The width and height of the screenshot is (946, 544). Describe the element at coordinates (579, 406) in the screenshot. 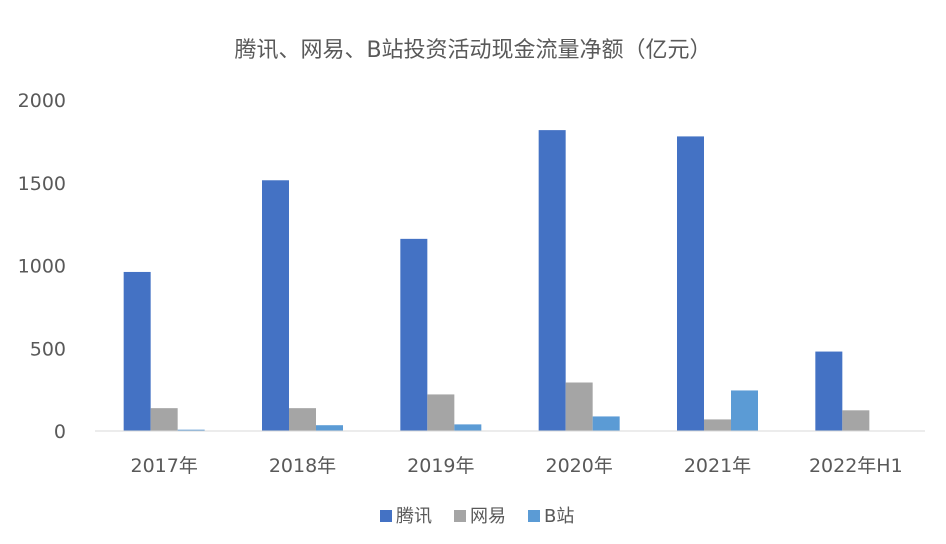

I see `bar-网易-2020年` at that location.